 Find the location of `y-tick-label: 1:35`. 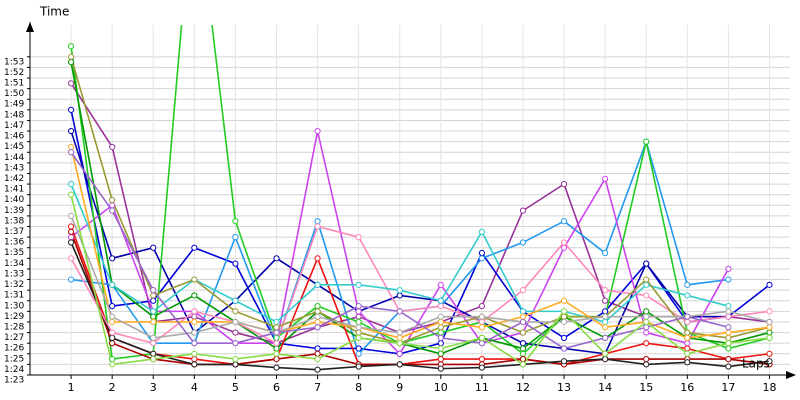

y-tick-label: 1:35 is located at coordinates (14, 253).